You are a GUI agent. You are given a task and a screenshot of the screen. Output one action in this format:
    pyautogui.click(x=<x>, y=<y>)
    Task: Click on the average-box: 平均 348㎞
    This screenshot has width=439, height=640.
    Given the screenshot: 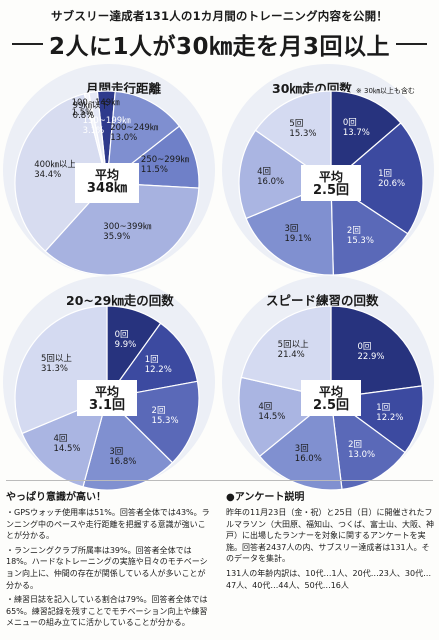 What is the action you would take?
    pyautogui.click(x=107, y=183)
    